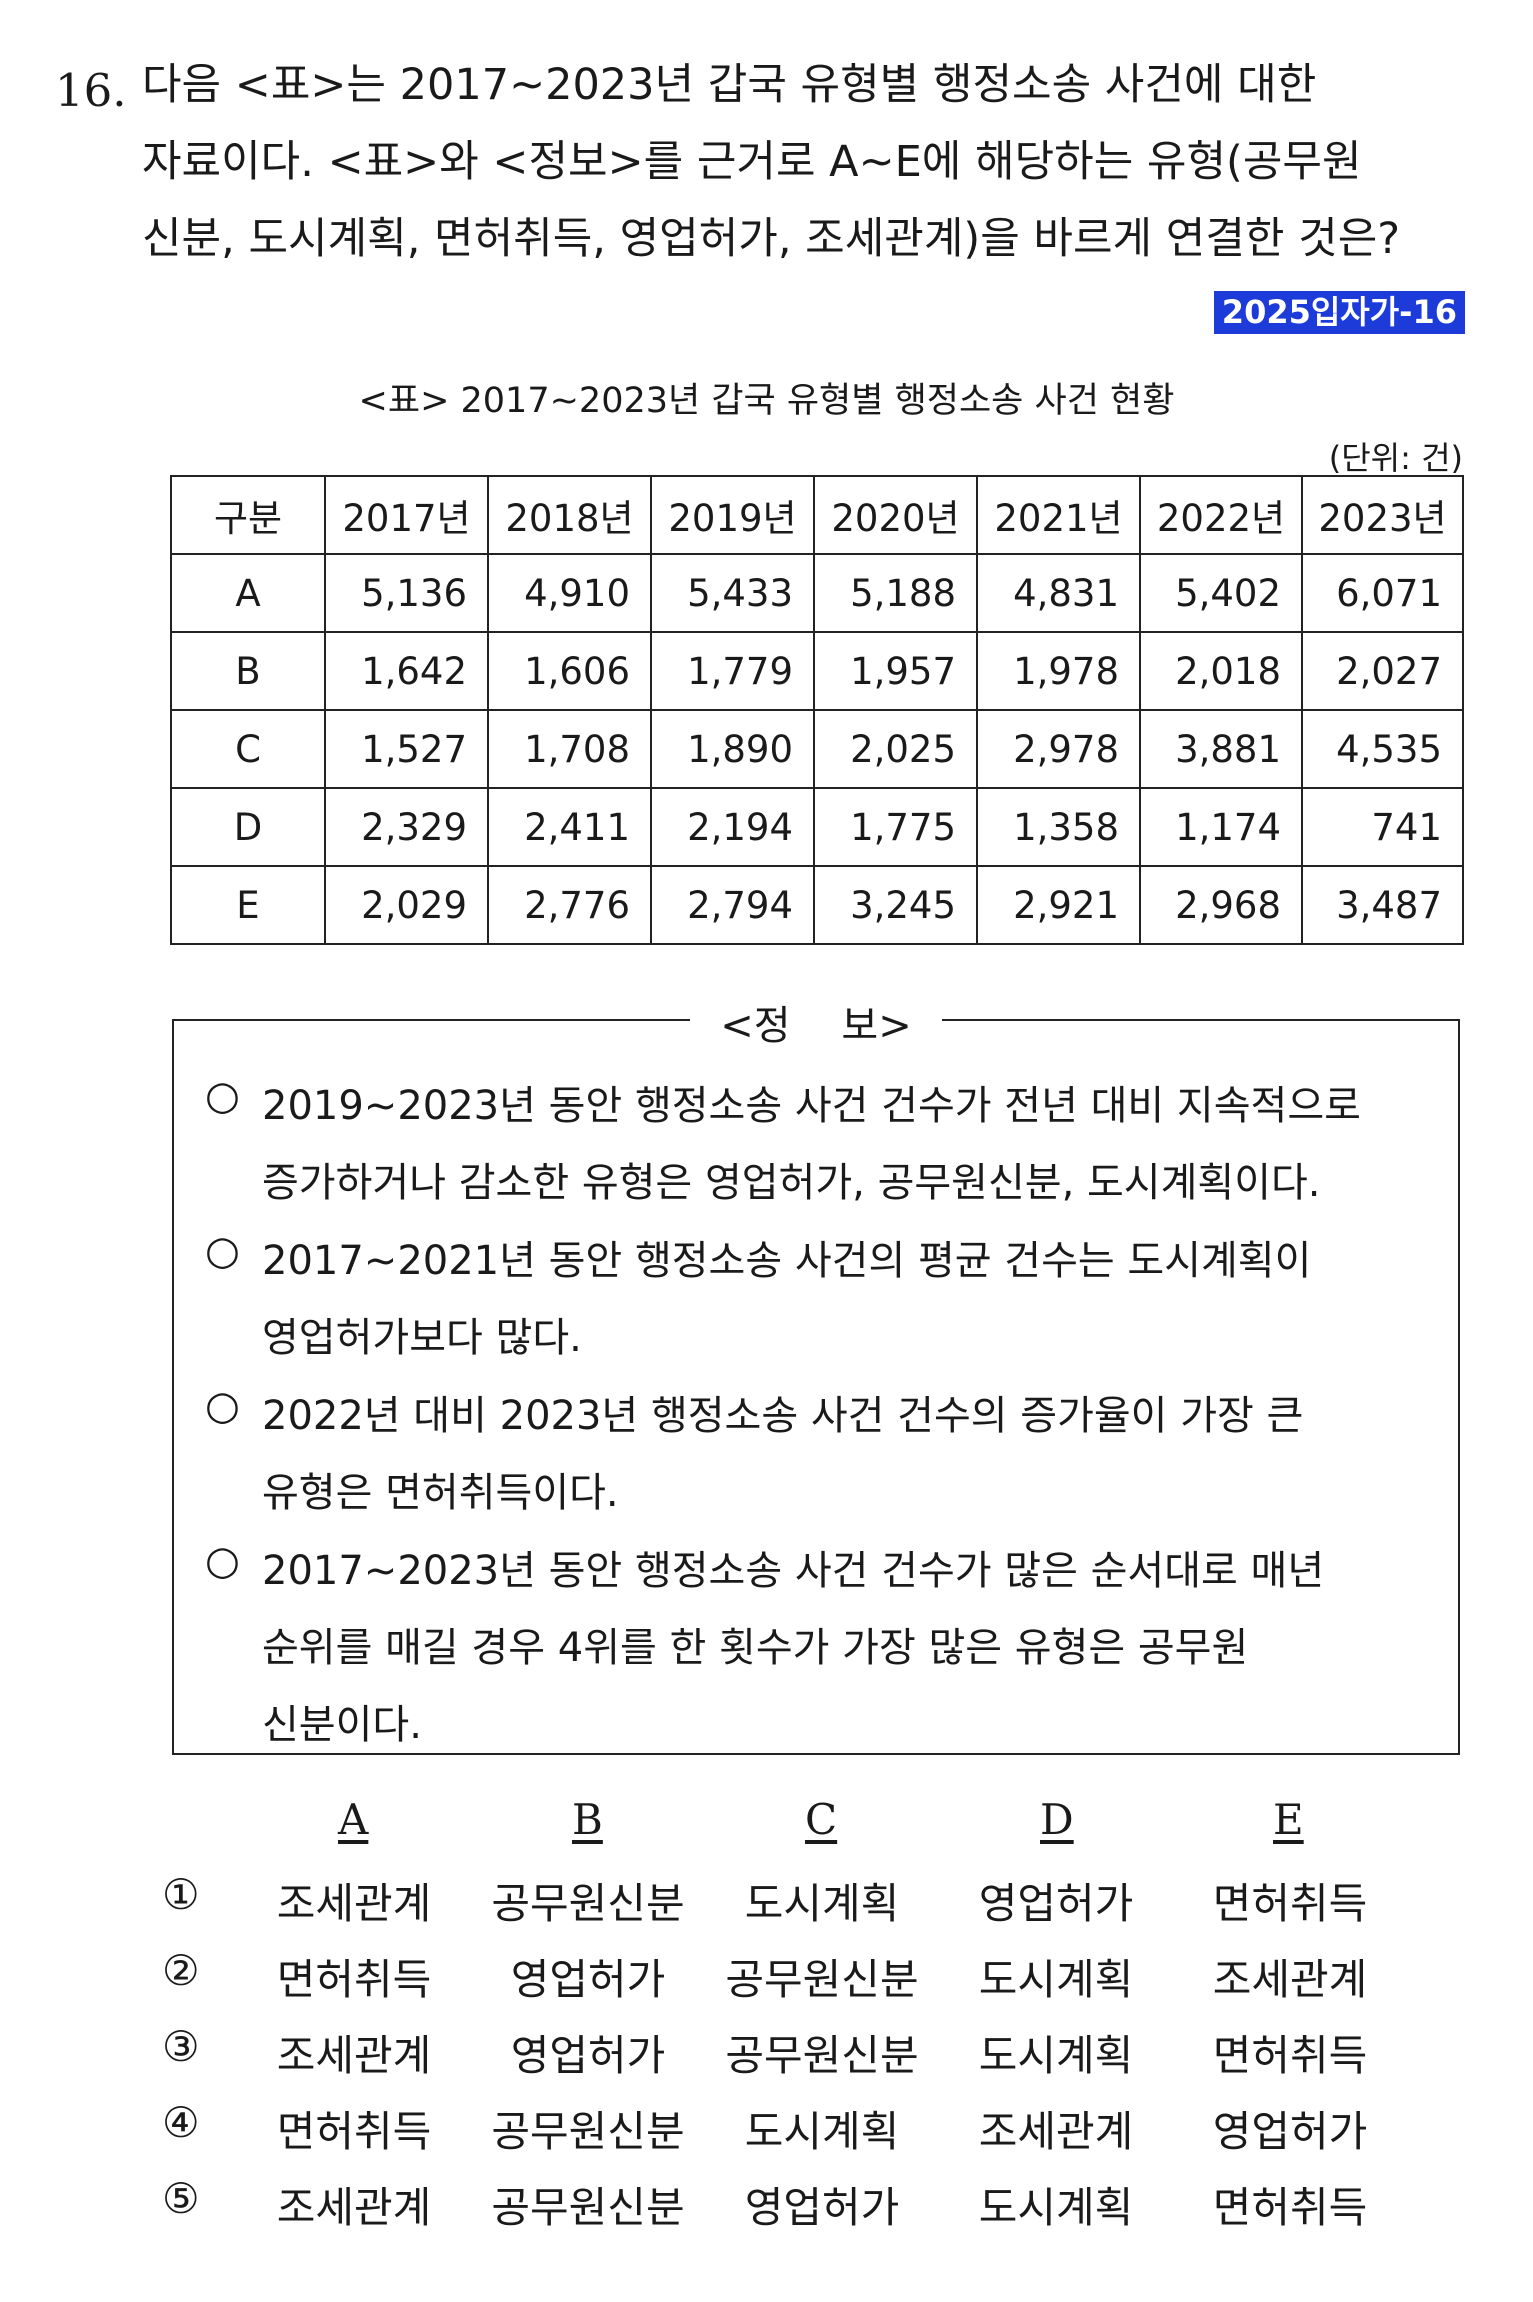 Image resolution: width=1533 pixels, height=2302 pixels. Describe the element at coordinates (732, 515) in the screenshot. I see `header-cell: 2019년` at that location.